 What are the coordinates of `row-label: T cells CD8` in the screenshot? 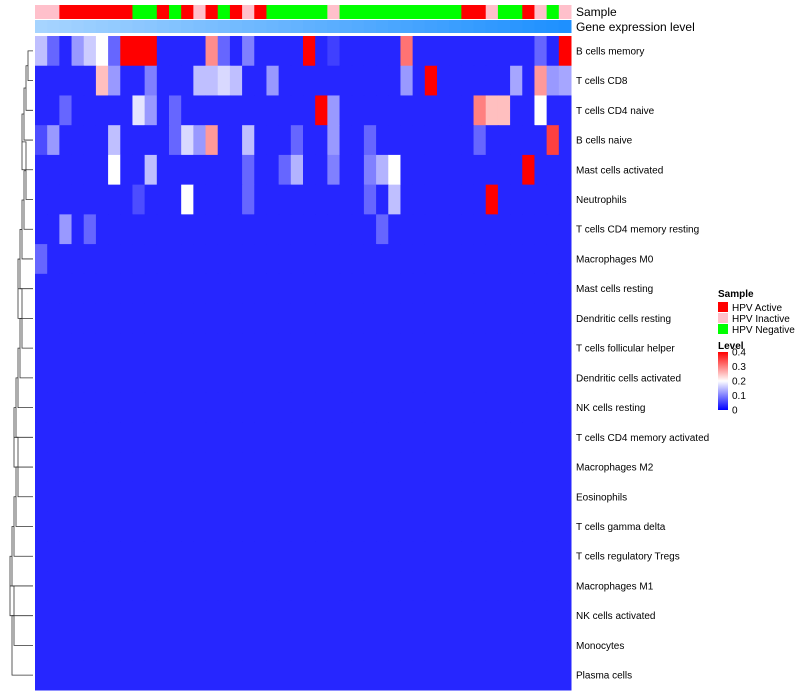 It's located at (602, 81).